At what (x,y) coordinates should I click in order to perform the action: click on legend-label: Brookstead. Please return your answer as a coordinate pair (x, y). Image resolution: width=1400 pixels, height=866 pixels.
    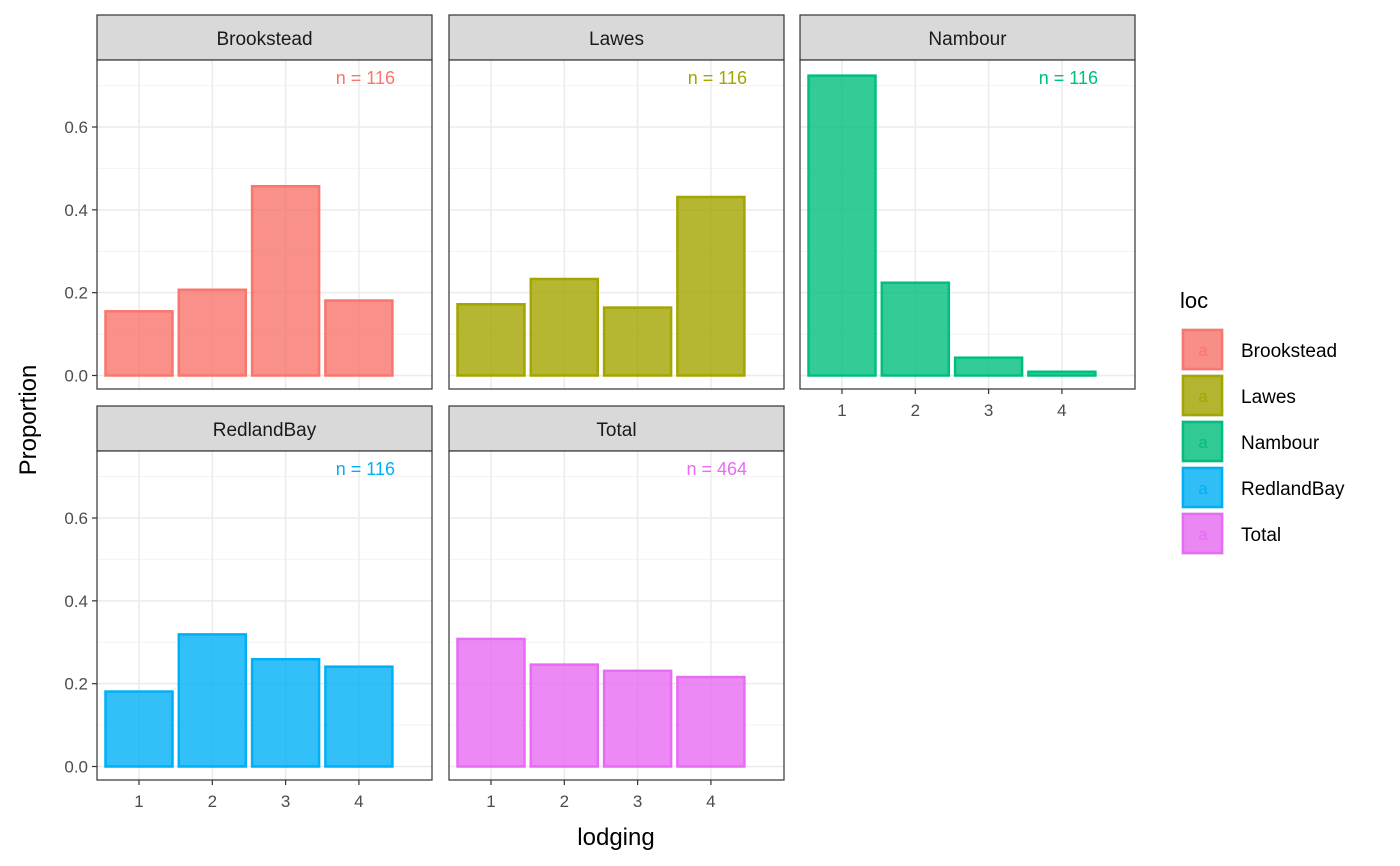
    Looking at the image, I should click on (1289, 351).